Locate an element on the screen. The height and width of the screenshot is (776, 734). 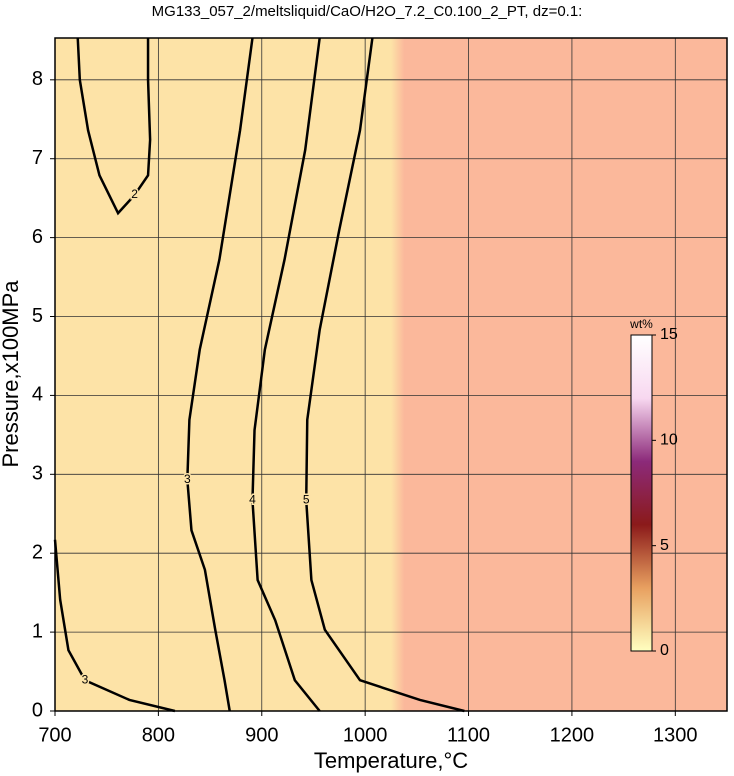
colorbar is located at coordinates (641, 493).